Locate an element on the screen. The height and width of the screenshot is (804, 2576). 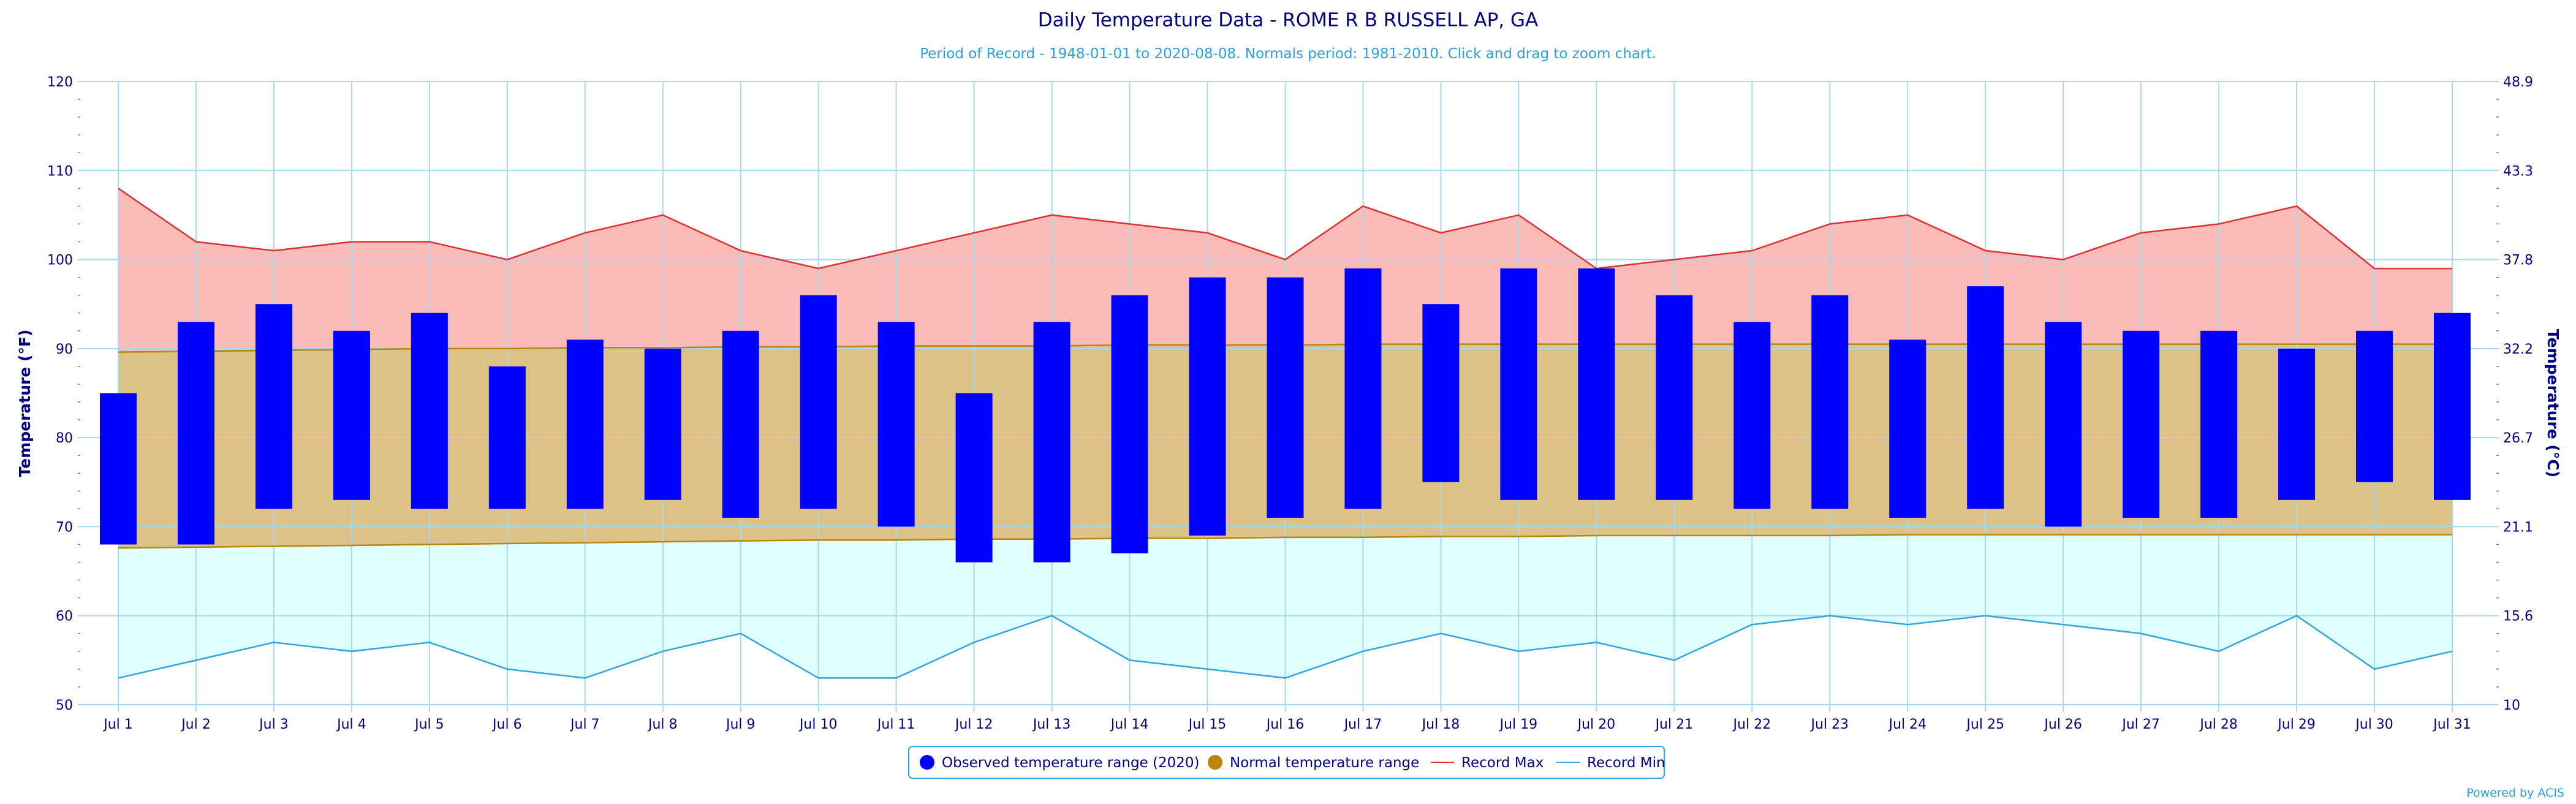
legend-label-record-min: Record Min is located at coordinates (1626, 763).